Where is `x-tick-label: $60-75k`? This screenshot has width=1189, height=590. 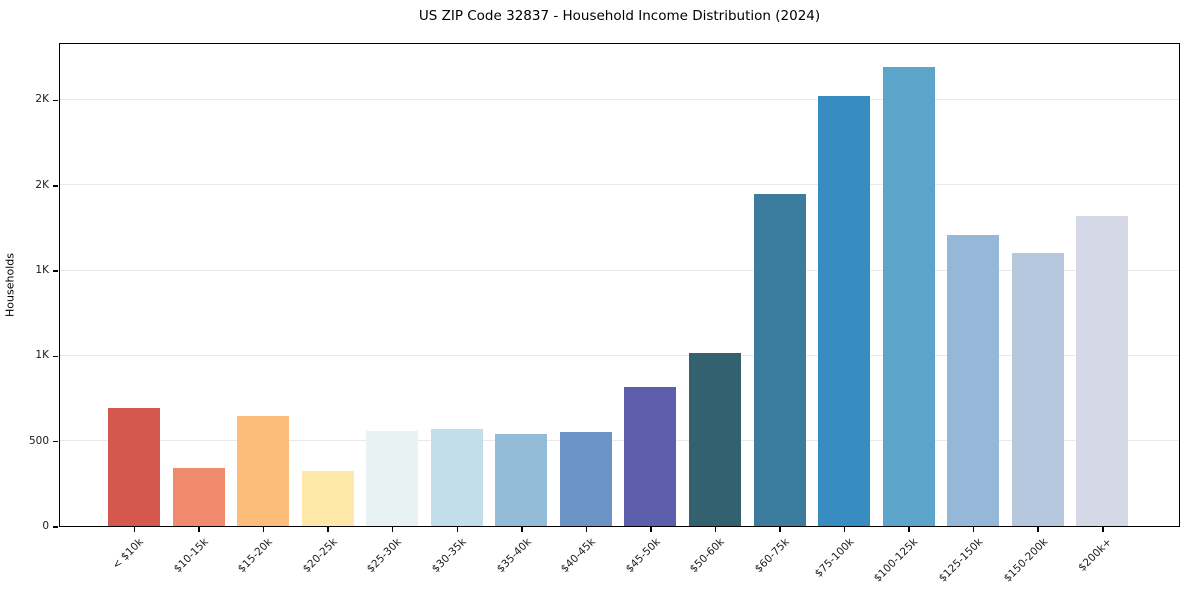 x-tick-label: $60-75k is located at coordinates (772, 556).